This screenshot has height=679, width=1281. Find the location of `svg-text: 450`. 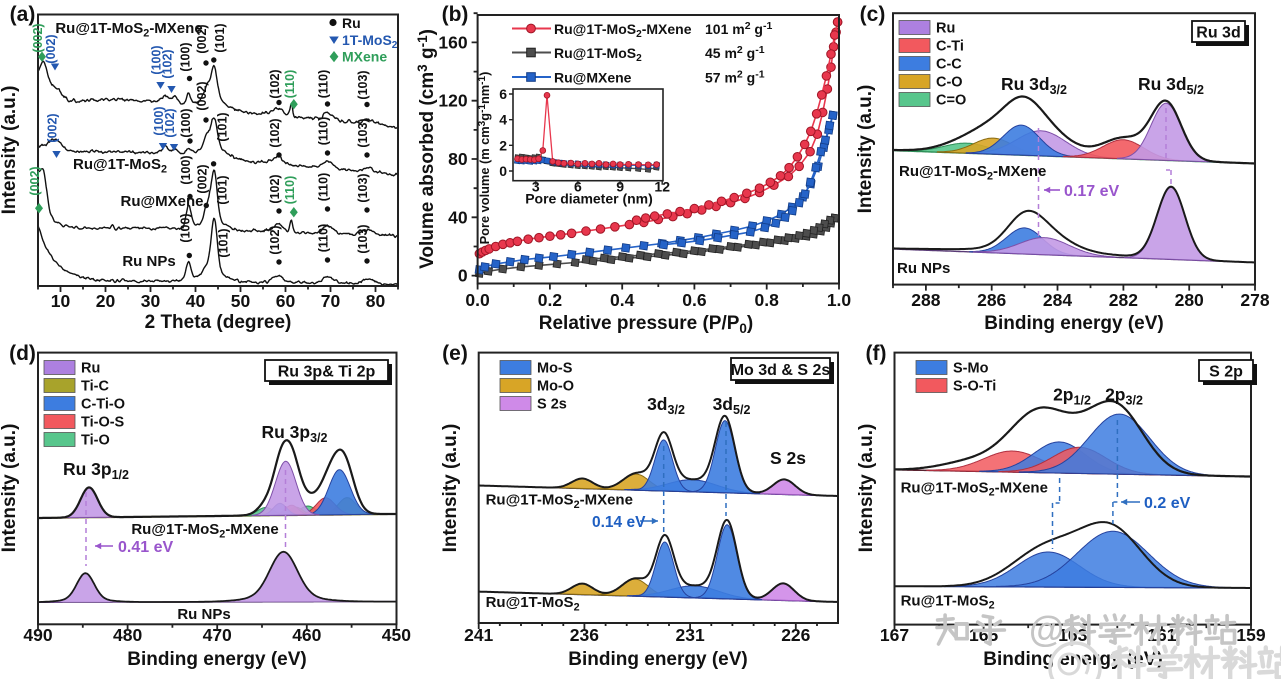

svg-text: 450 is located at coordinates (396, 635).